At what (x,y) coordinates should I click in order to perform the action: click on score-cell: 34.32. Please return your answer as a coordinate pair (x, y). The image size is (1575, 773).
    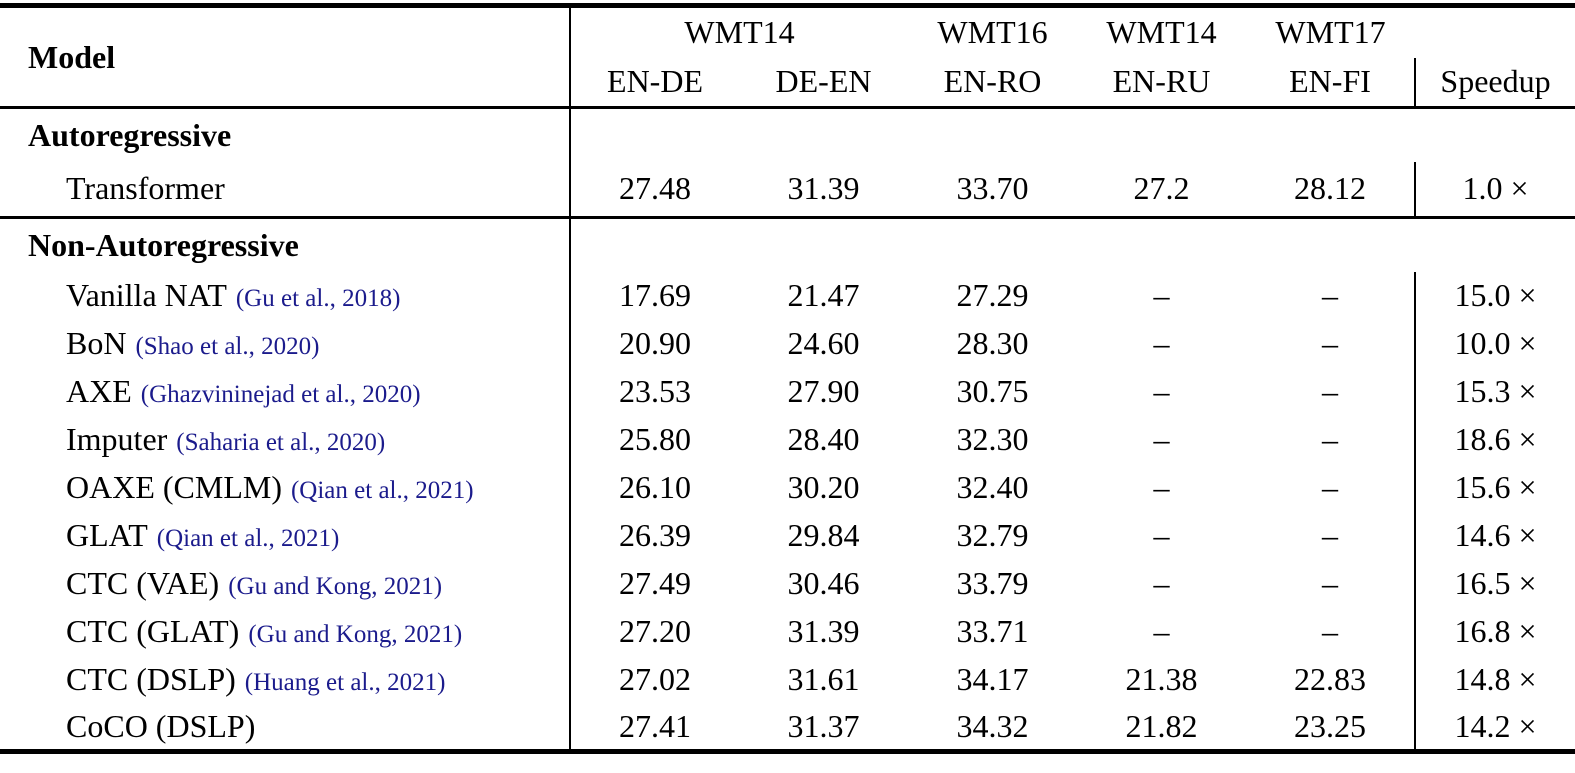
    Looking at the image, I should click on (992, 725).